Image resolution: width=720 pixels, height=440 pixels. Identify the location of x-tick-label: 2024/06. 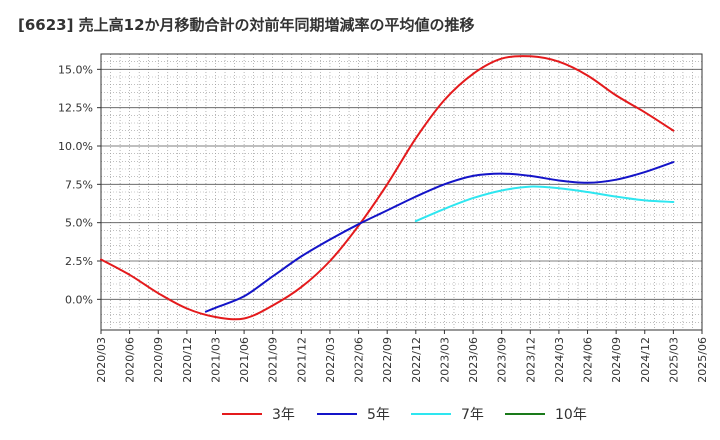
(588, 360).